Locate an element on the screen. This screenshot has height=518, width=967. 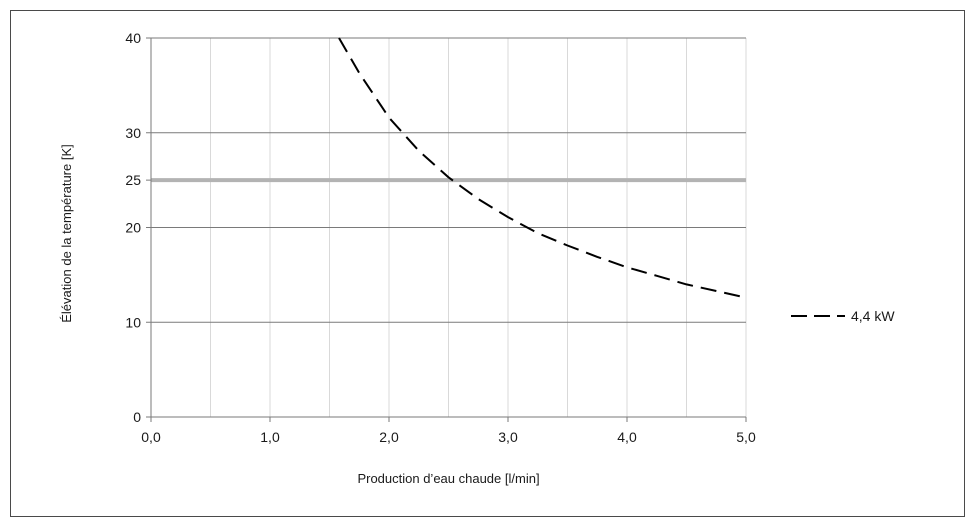
y-tick-label: 25 is located at coordinates (133, 180).